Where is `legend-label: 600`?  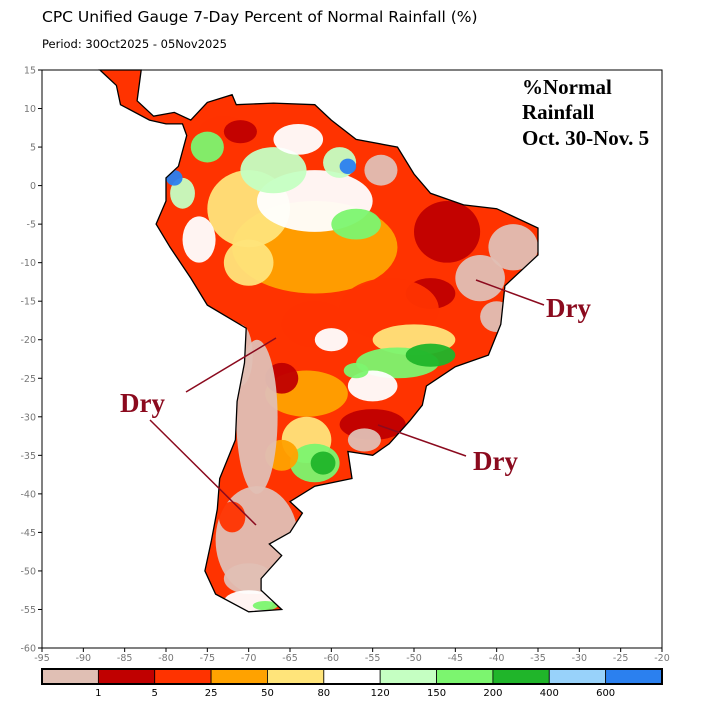 legend-label: 600 is located at coordinates (605, 693).